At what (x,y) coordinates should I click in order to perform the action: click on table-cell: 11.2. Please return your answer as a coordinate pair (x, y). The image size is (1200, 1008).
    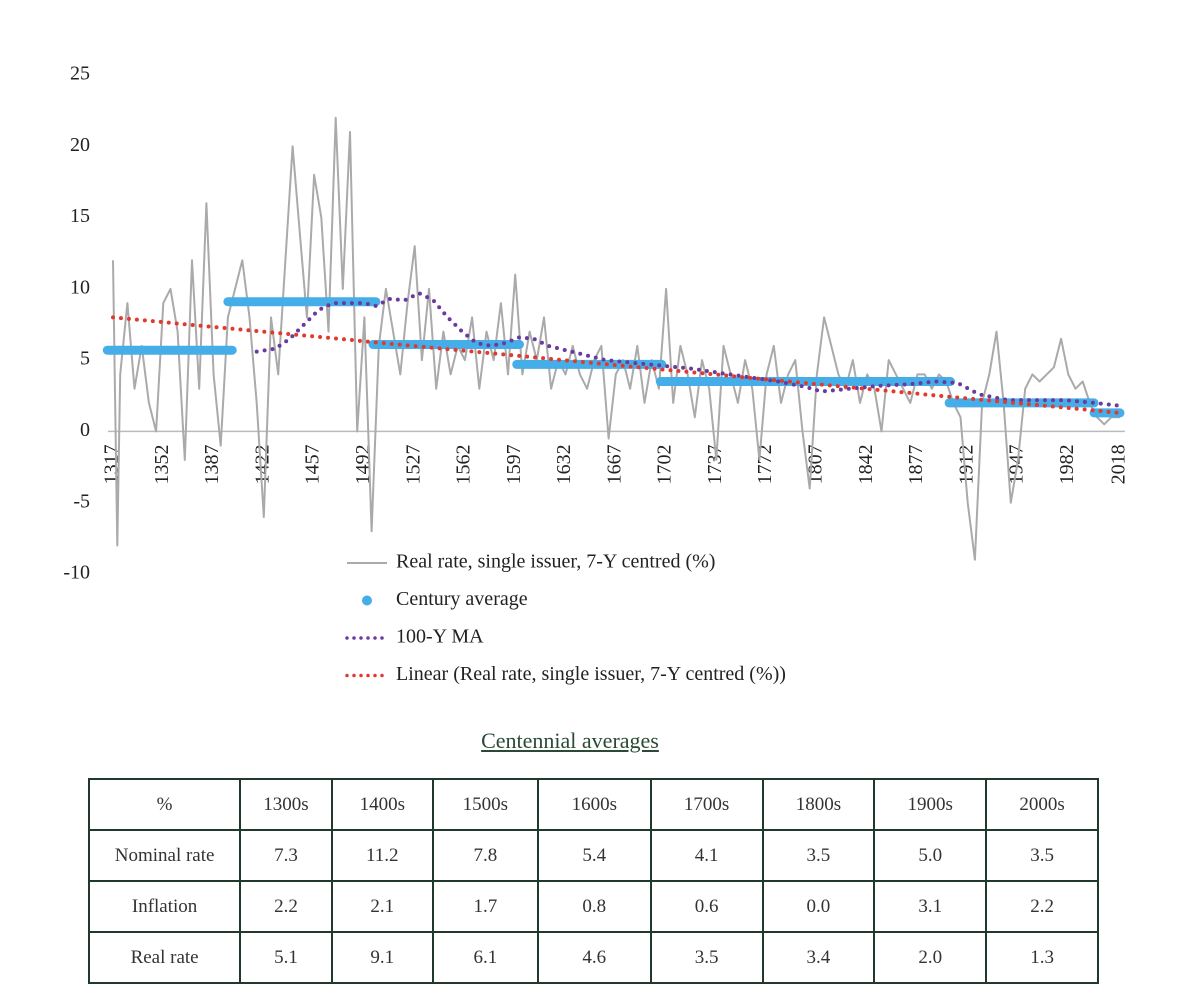
    Looking at the image, I should click on (382, 855).